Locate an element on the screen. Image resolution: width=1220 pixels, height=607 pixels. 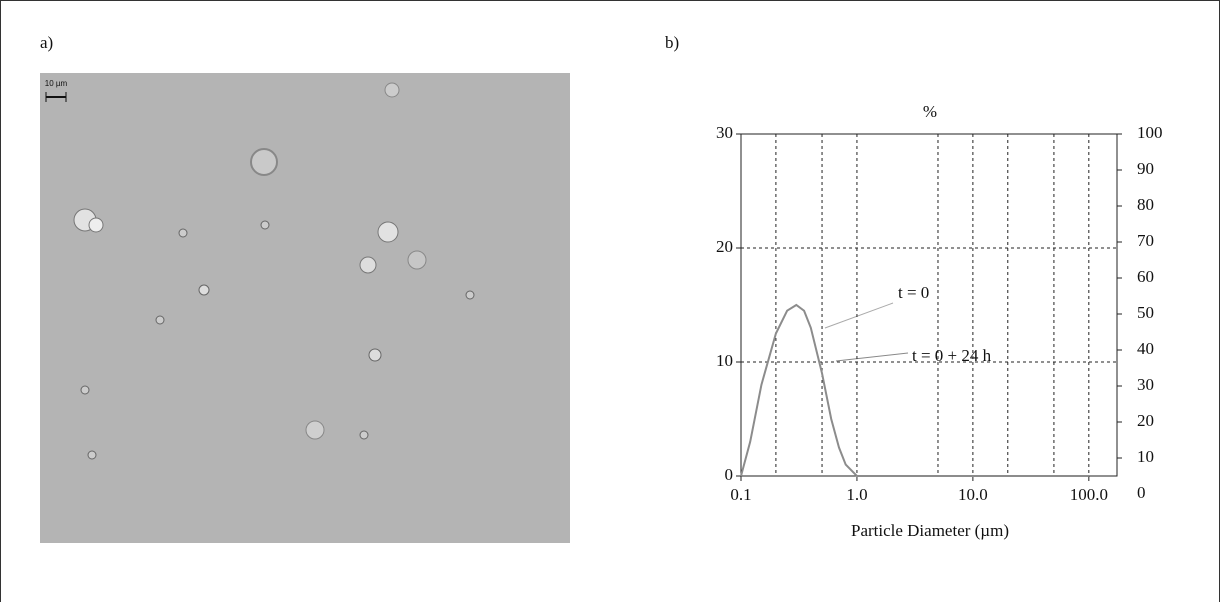
panel-label: b) is located at coordinates (672, 42).